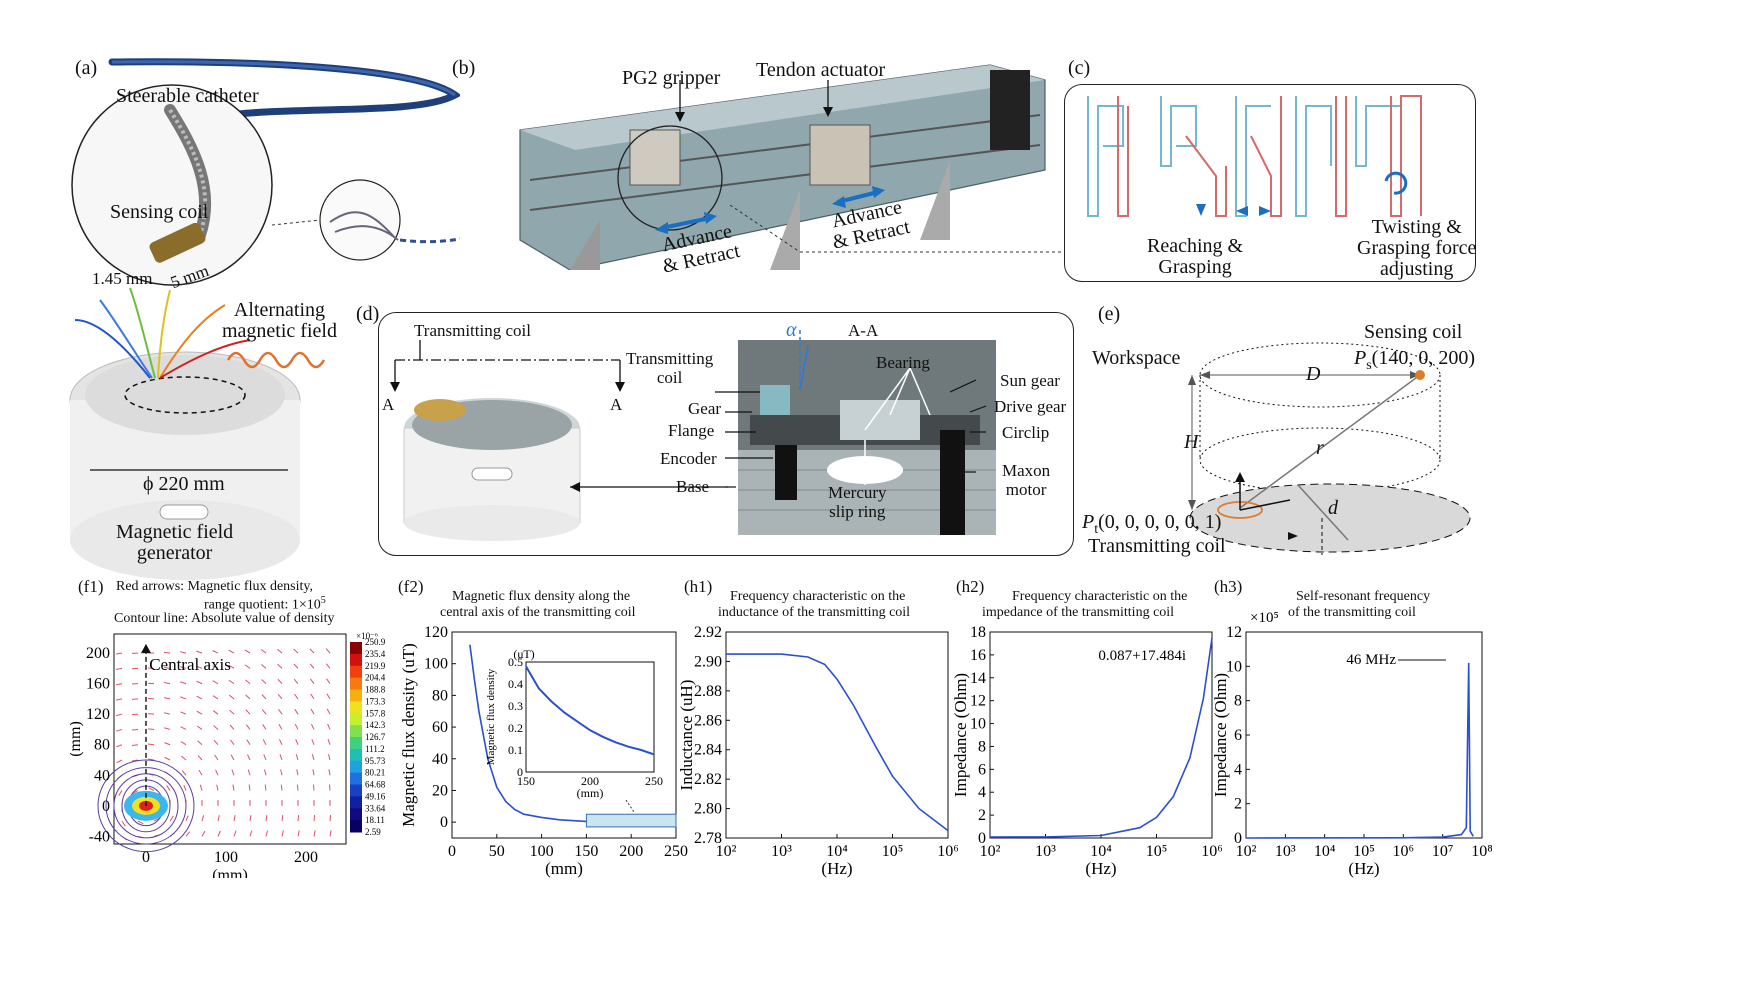 This screenshot has height=1000, width=1737. Describe the element at coordinates (452, 851) in the screenshot. I see `f2-xtick-label: 0` at that location.